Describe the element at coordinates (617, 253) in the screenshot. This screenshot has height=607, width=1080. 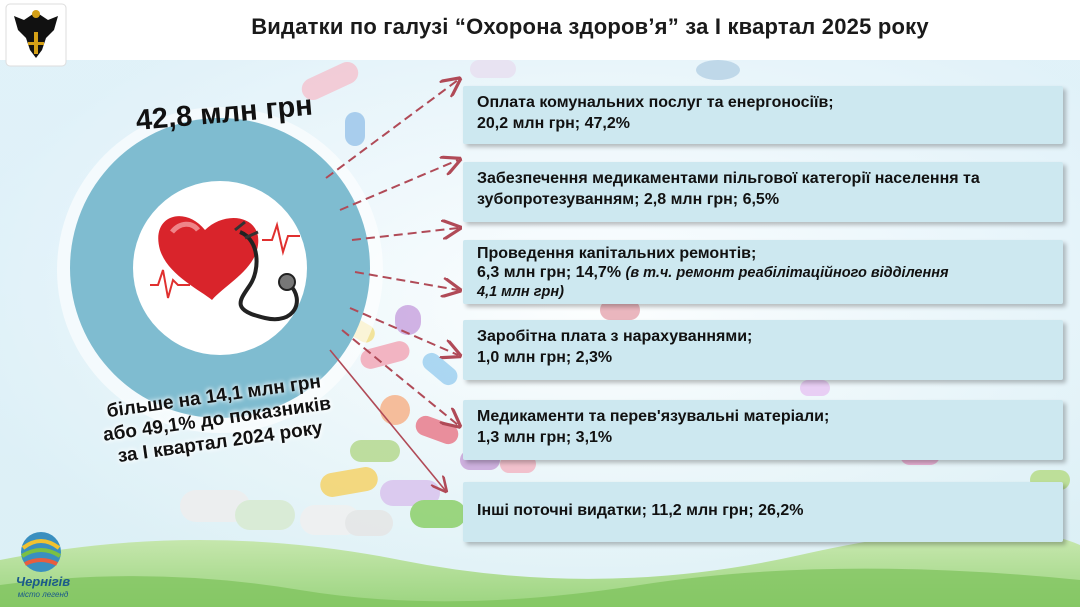
I see `expense-item-title: Проведення капітальних ремонтів;` at that location.